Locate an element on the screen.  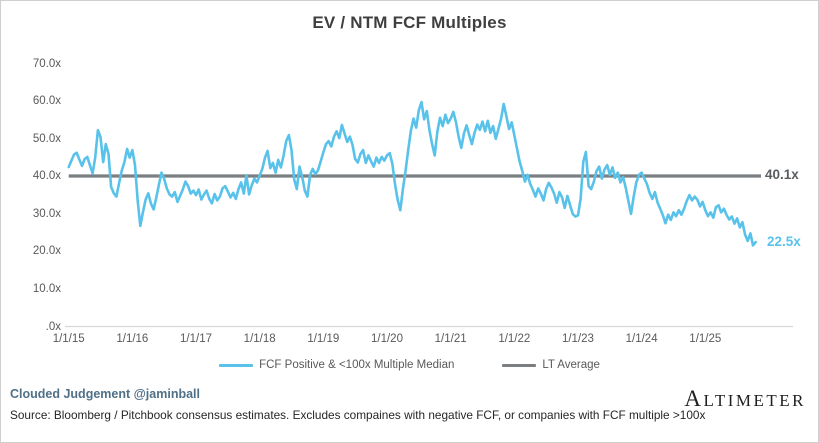
y-tick-label: 70.0x is located at coordinates (46, 63).